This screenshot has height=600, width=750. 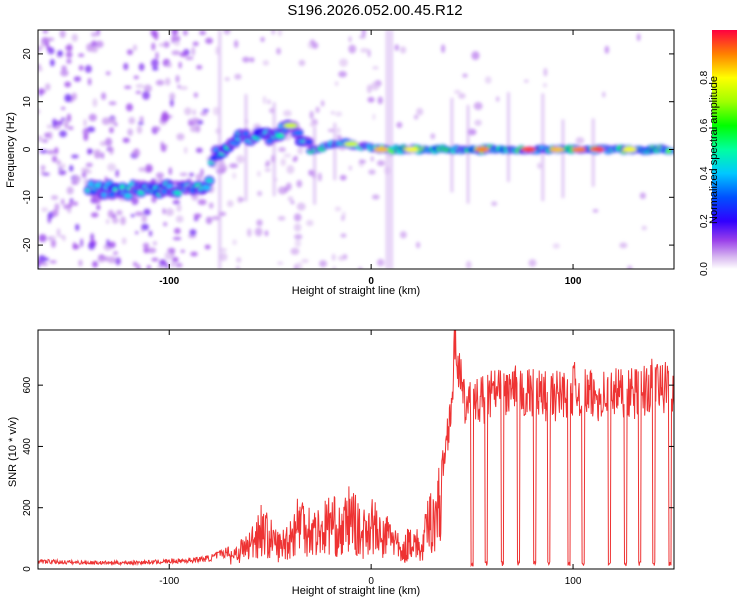 I want to click on colorbar-tick-label: 0.8, so click(x=704, y=77).